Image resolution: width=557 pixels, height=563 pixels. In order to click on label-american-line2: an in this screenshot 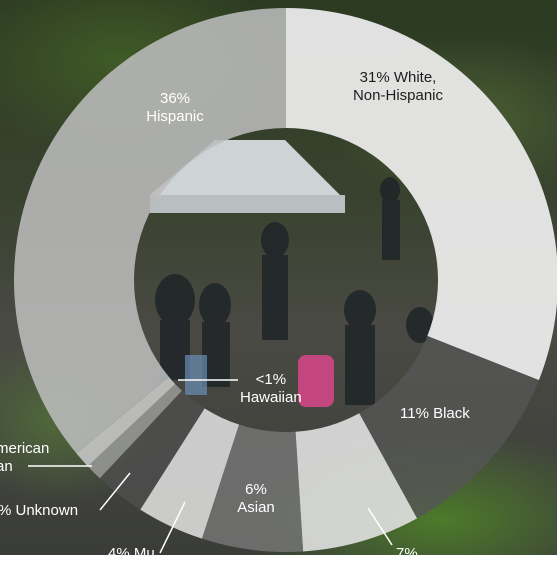, I will do `click(6, 466)`.